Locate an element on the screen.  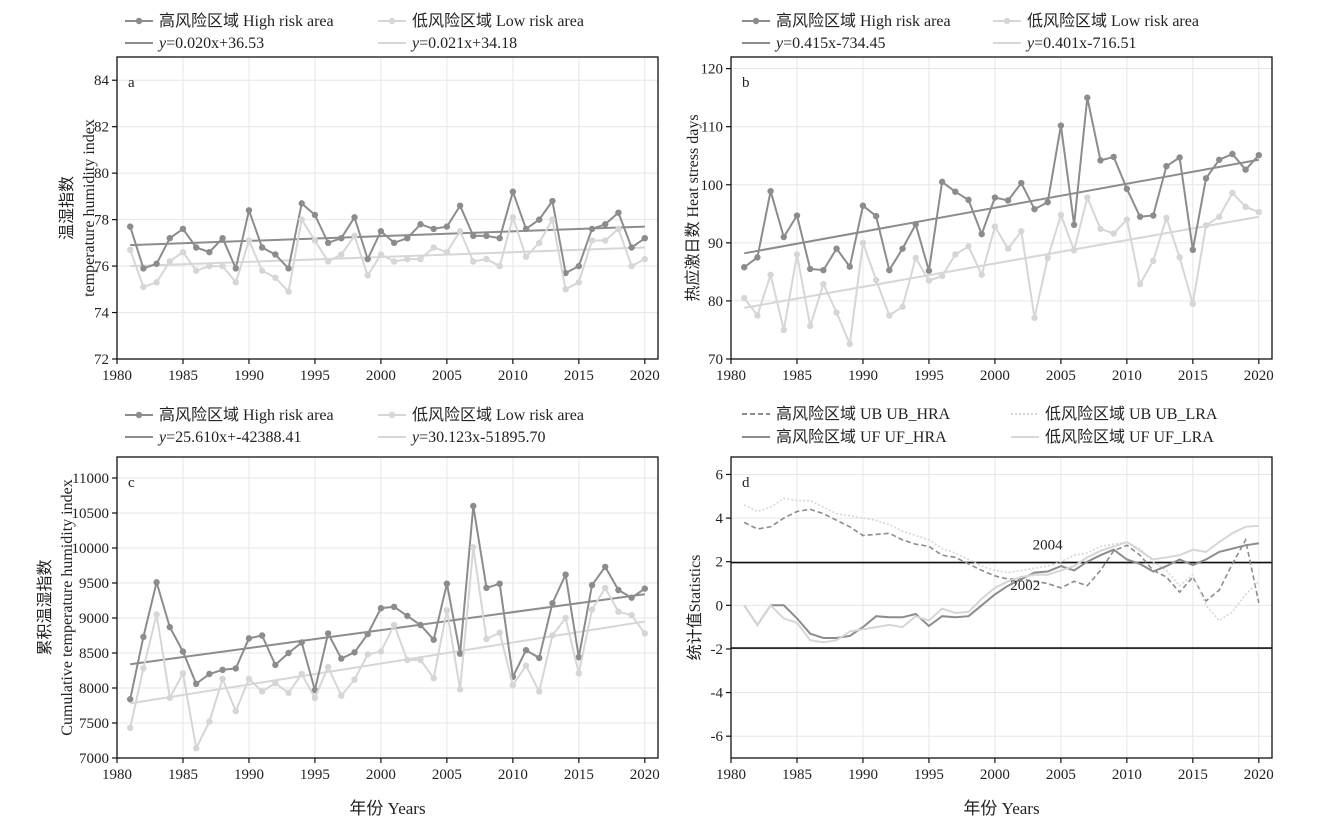
x-tick-label: 1980 is located at coordinates (117, 775).